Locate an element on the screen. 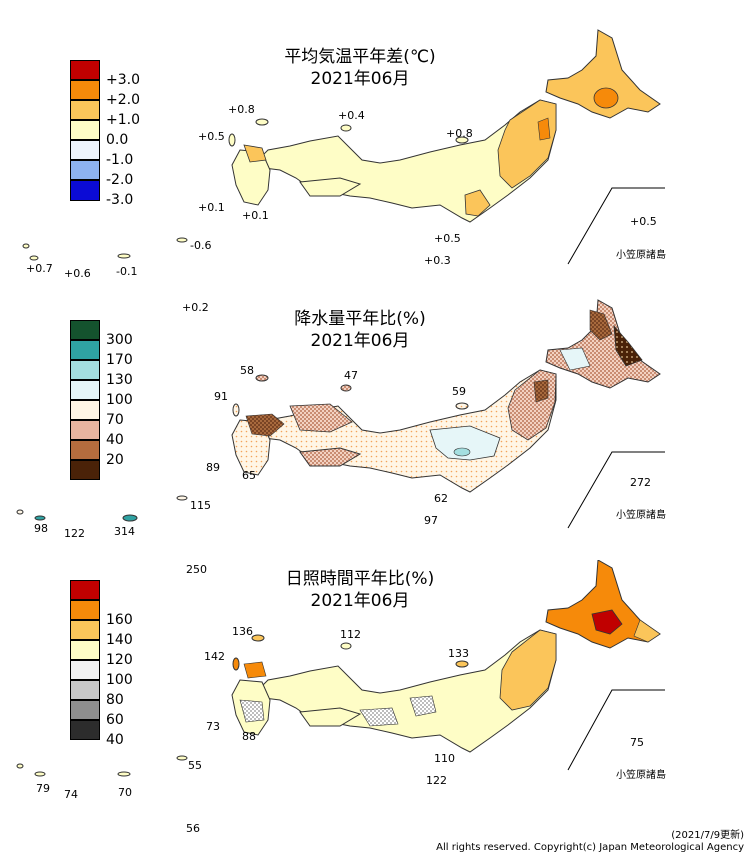 The image size is (750, 860). legend-label-7: -3.0 is located at coordinates (120, 200).